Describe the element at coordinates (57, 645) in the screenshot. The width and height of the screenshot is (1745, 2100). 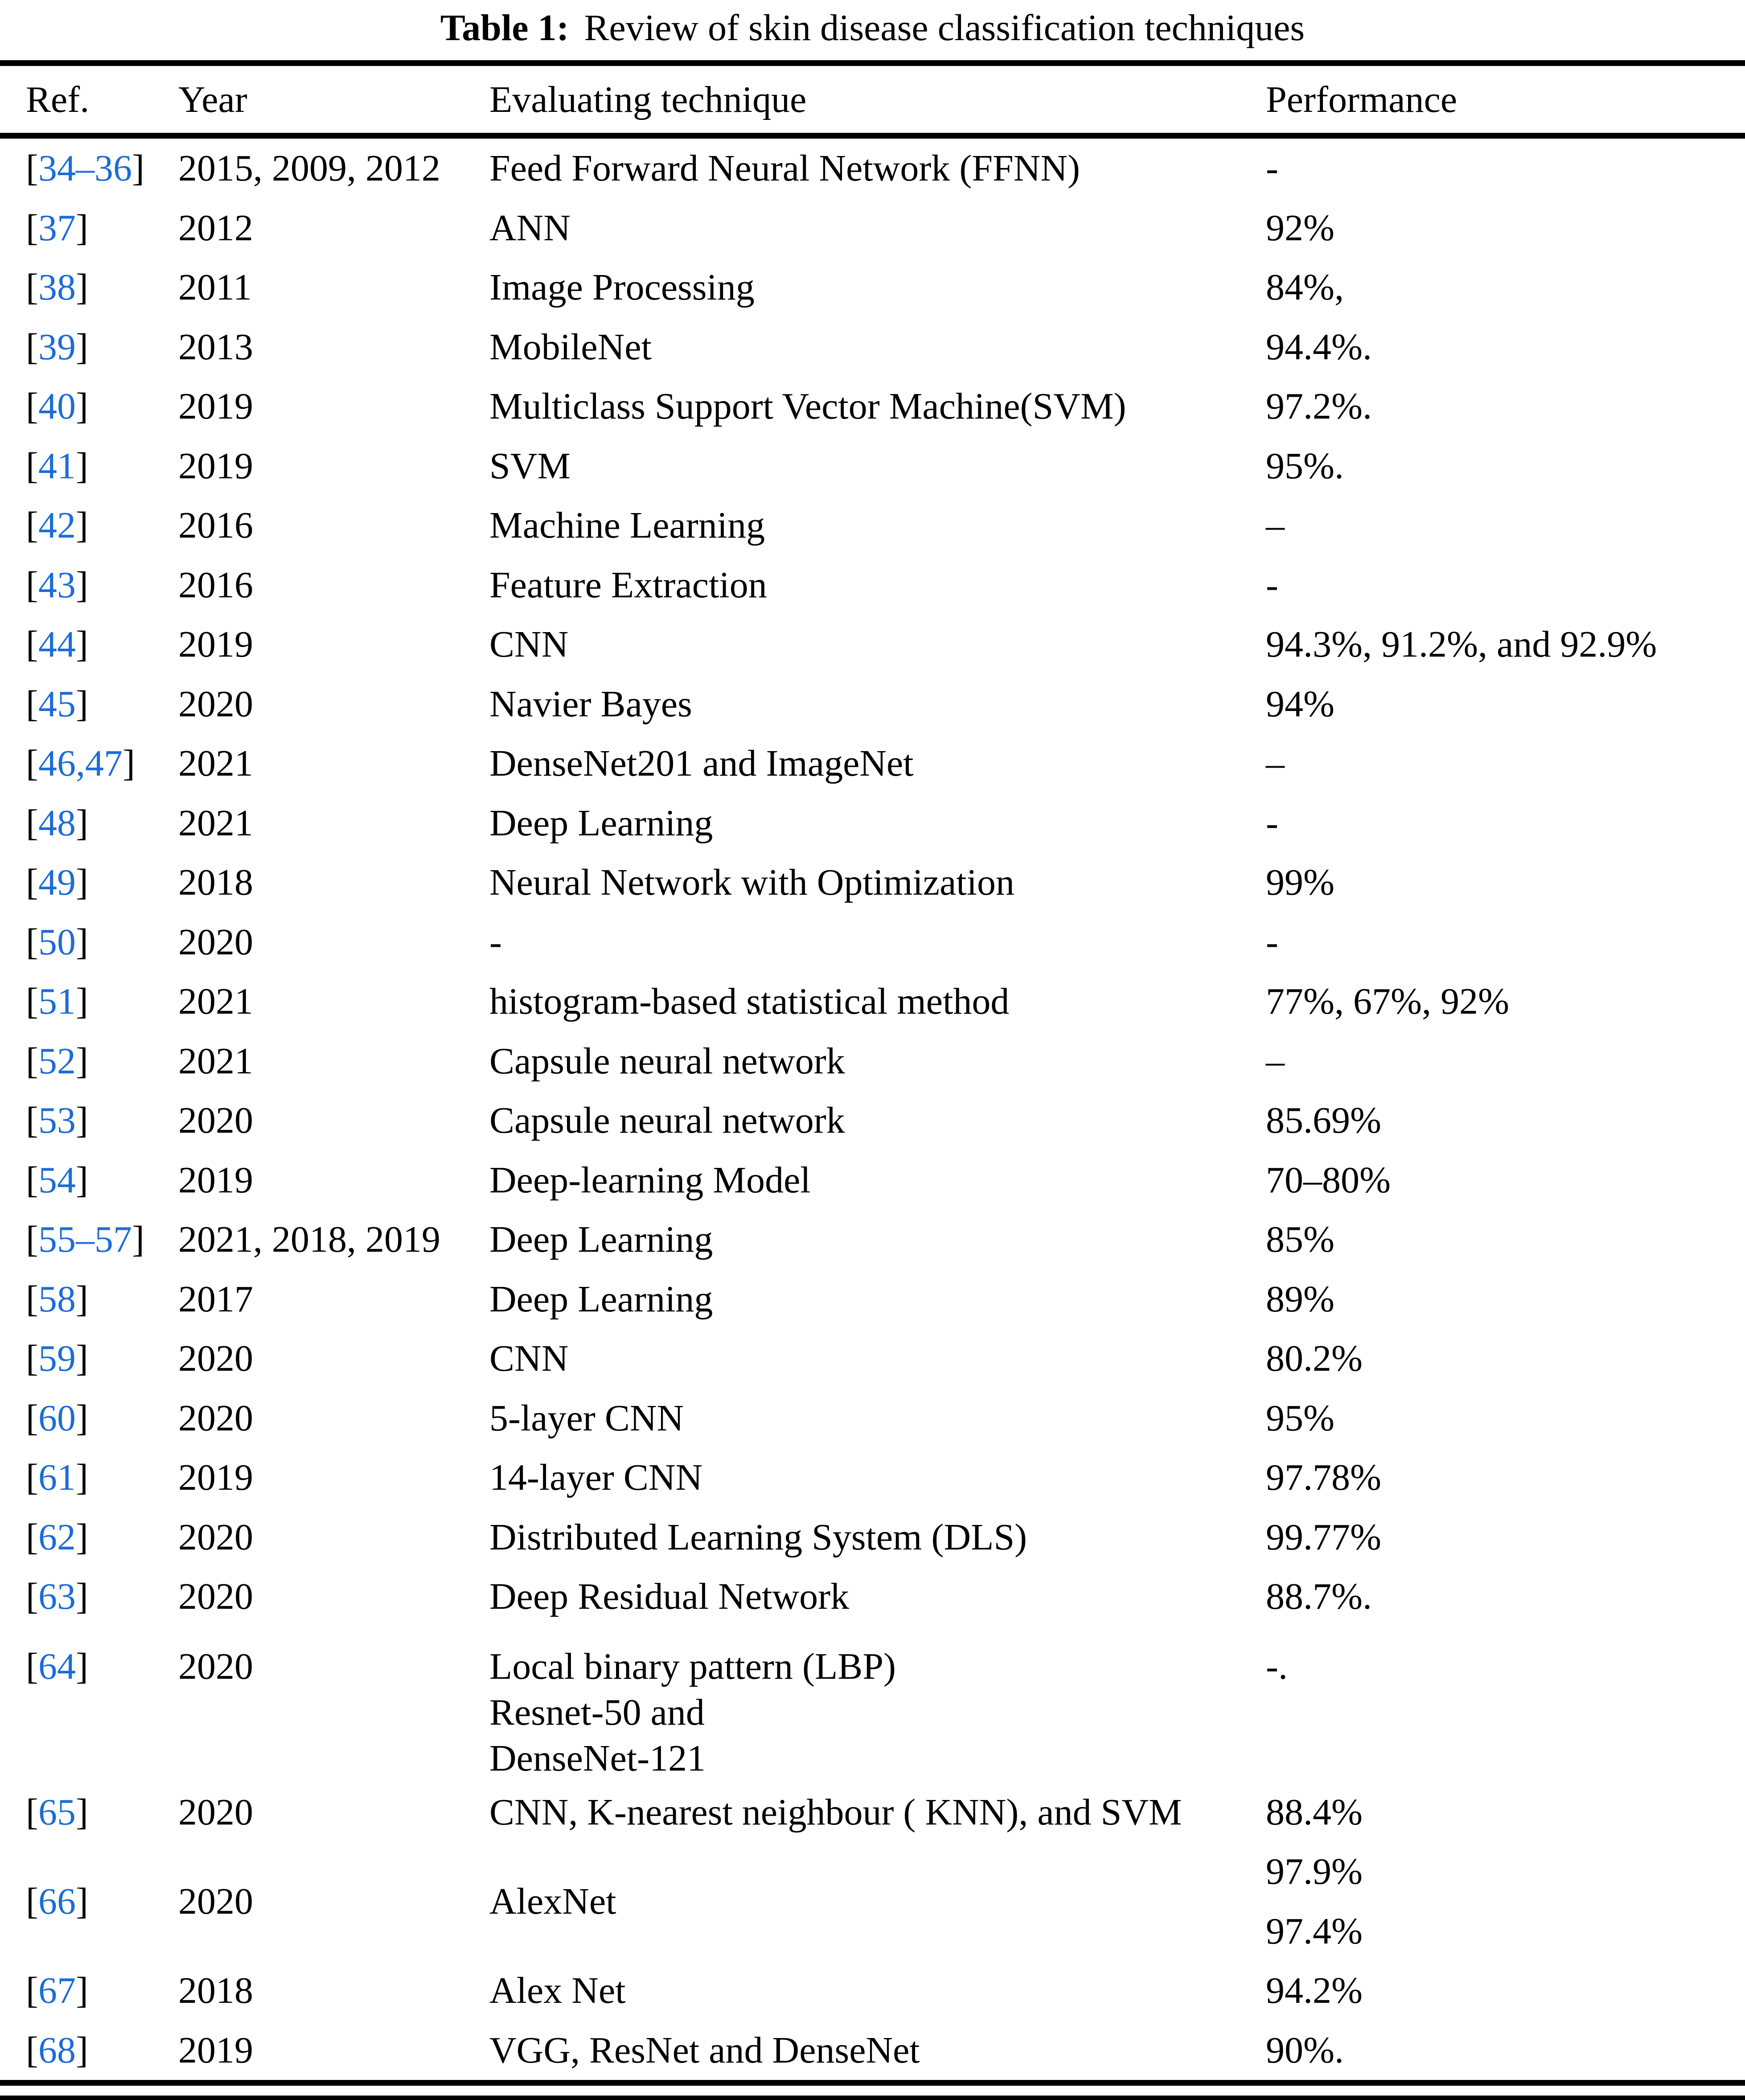
I see `citation-link: 44` at that location.